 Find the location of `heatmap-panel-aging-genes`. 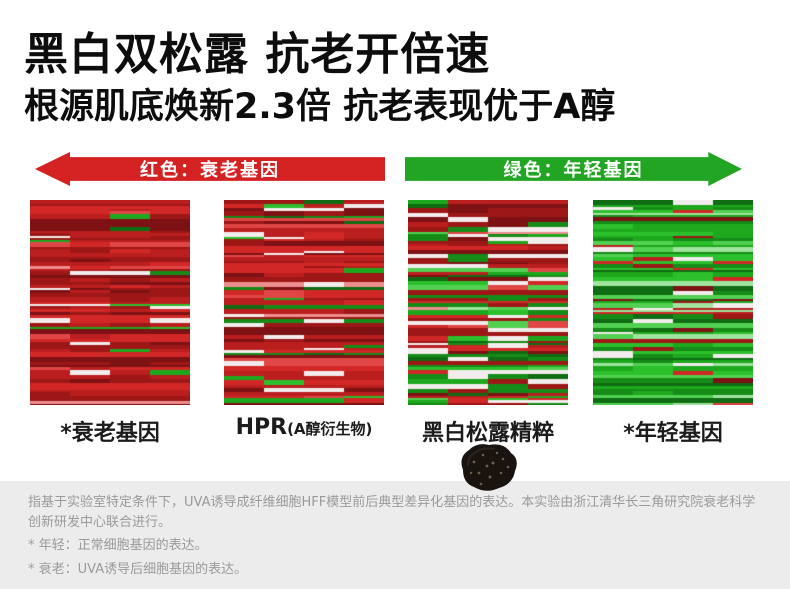

heatmap-panel-aging-genes is located at coordinates (110, 302).